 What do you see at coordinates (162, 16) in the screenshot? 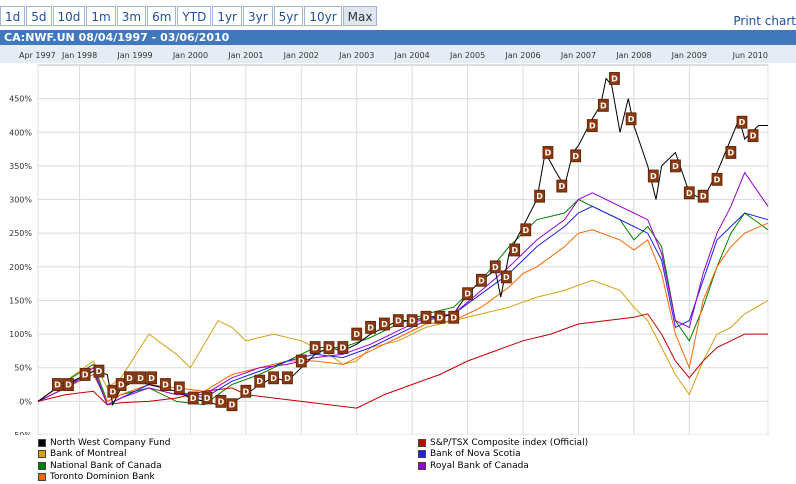
I see `range-button-6m: 6m` at bounding box center [162, 16].